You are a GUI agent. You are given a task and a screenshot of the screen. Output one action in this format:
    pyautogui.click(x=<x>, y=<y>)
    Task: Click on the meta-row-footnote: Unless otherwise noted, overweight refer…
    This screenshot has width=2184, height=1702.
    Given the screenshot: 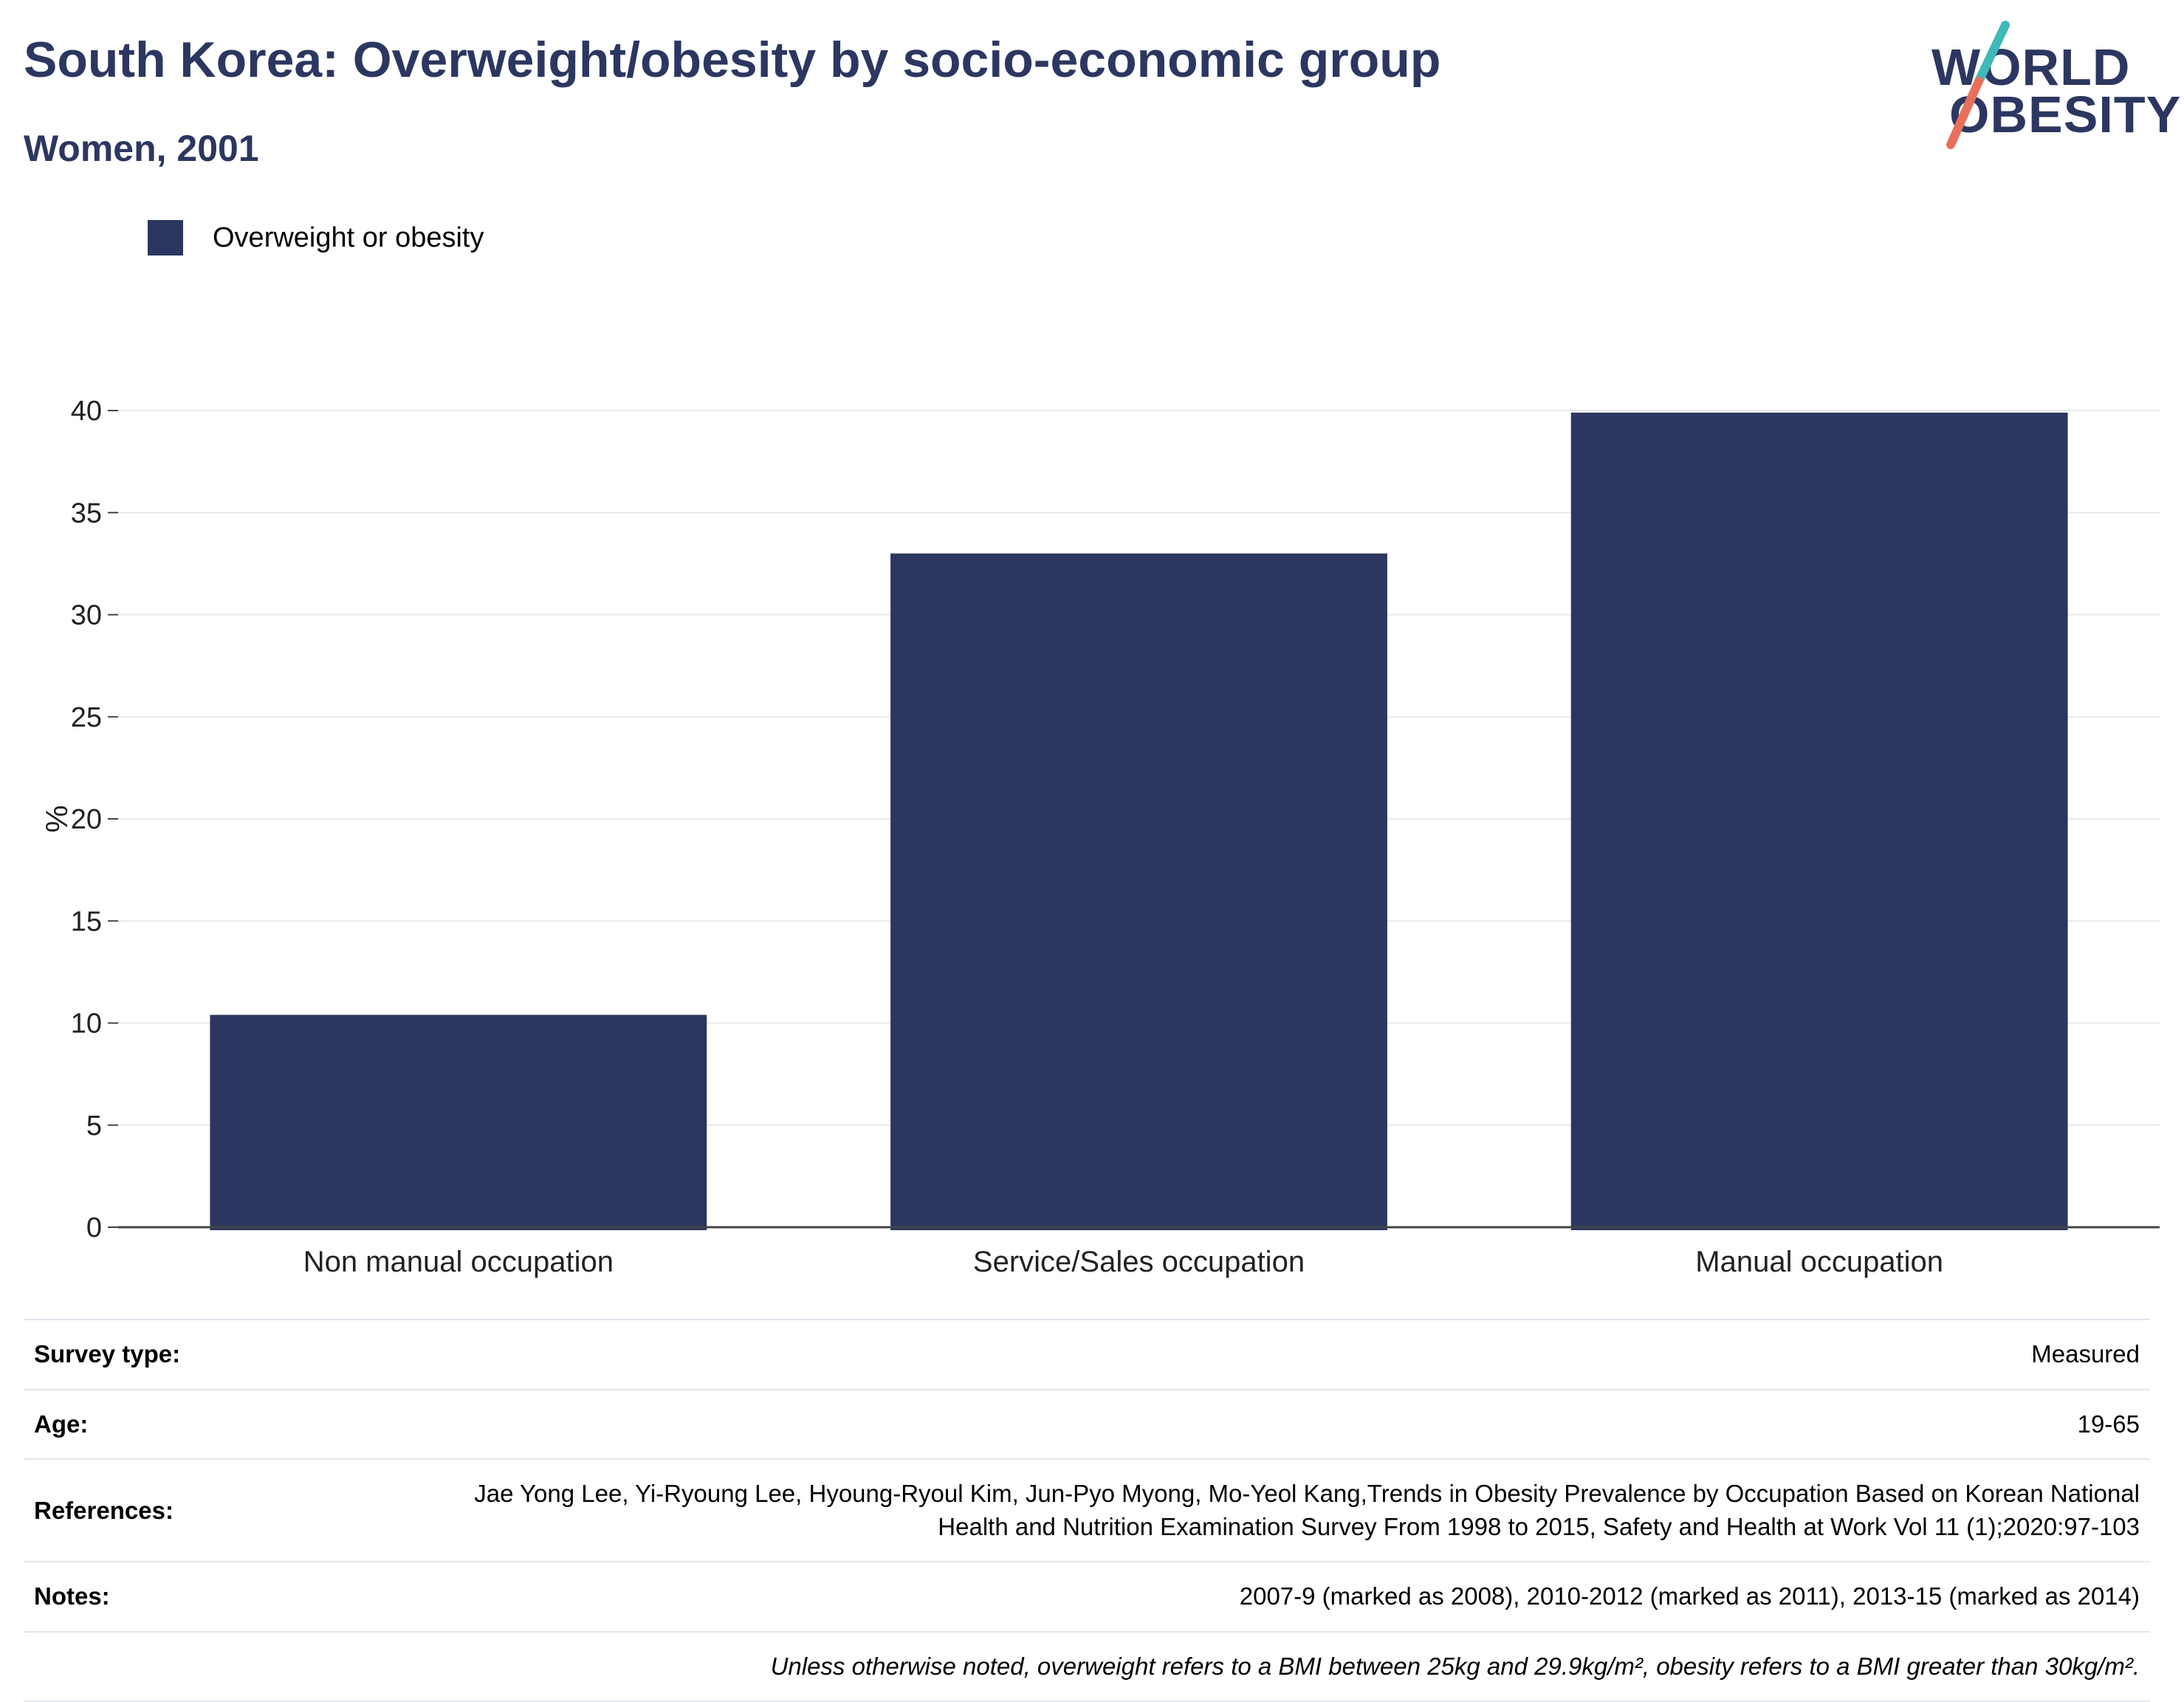 What is the action you would take?
    pyautogui.click(x=1087, y=1666)
    